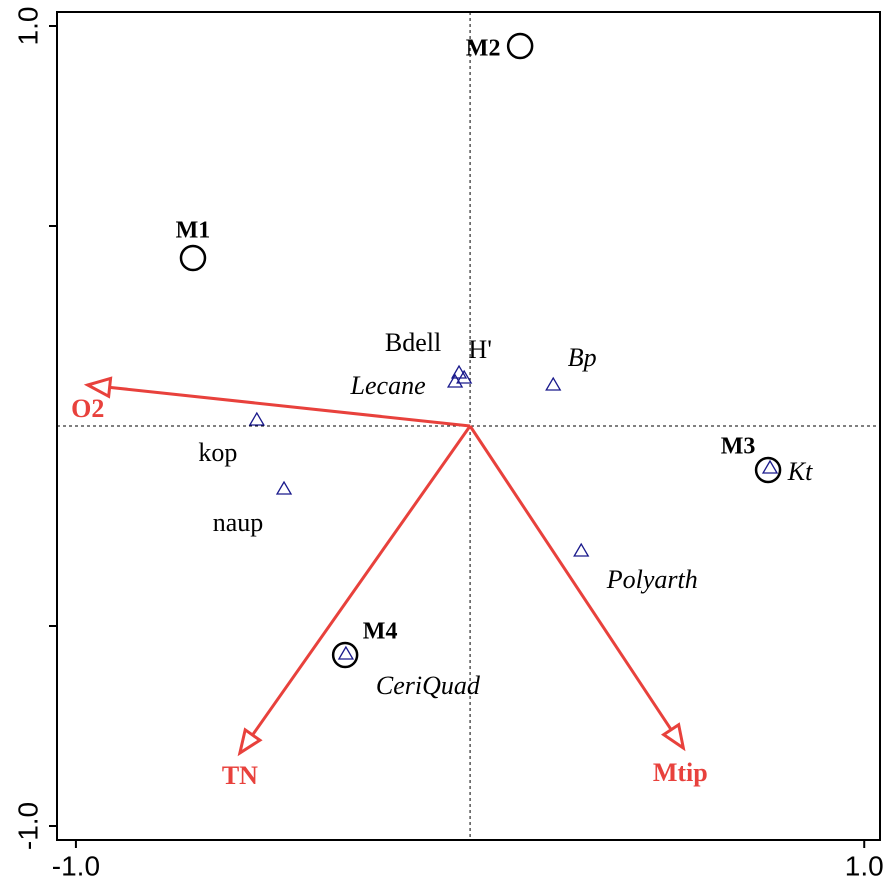 Image resolution: width=883 pixels, height=886 pixels. What do you see at coordinates (238, 522) in the screenshot?
I see `species-label: naup` at bounding box center [238, 522].